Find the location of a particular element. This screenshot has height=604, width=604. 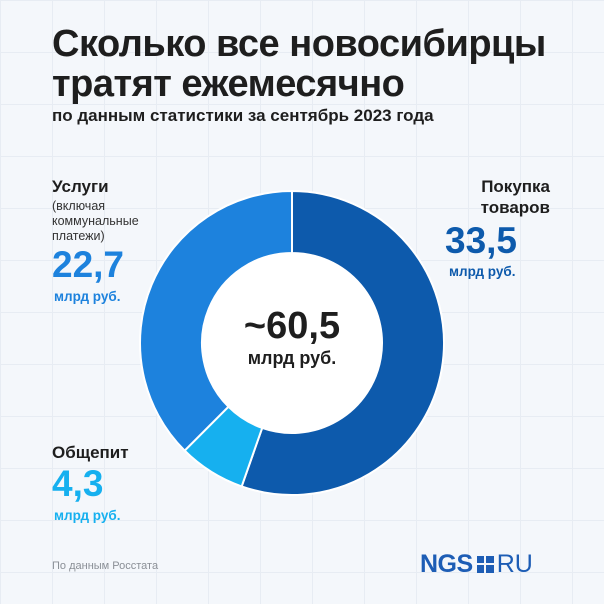

catering-unit: млрд руб. is located at coordinates (87, 515).